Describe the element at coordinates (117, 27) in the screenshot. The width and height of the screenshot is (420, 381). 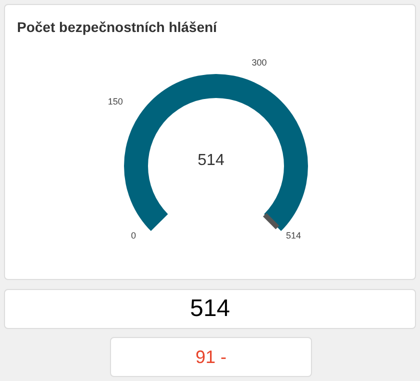
I see `text: Počet bezpečnostních hlášení` at that location.